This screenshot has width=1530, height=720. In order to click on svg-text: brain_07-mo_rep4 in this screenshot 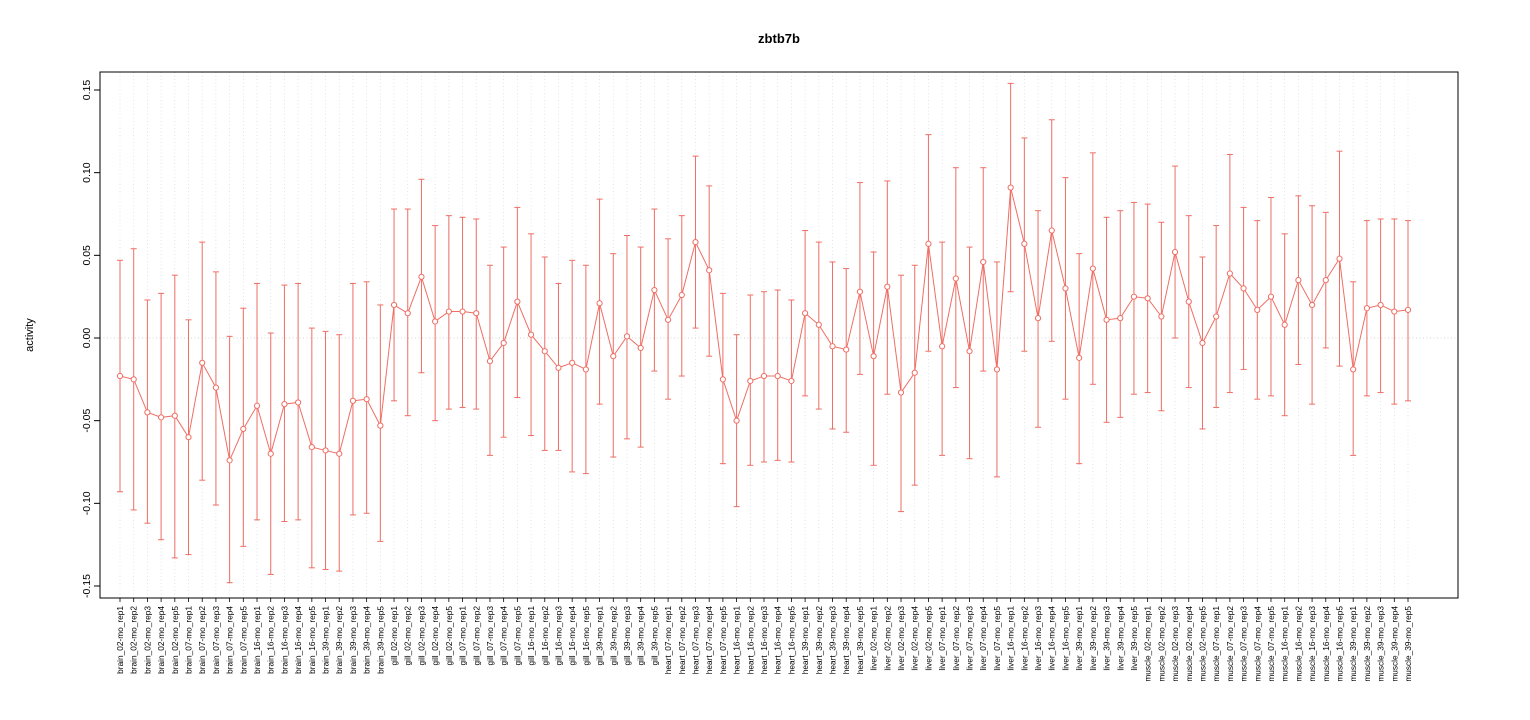, I will do `click(230, 640)`.